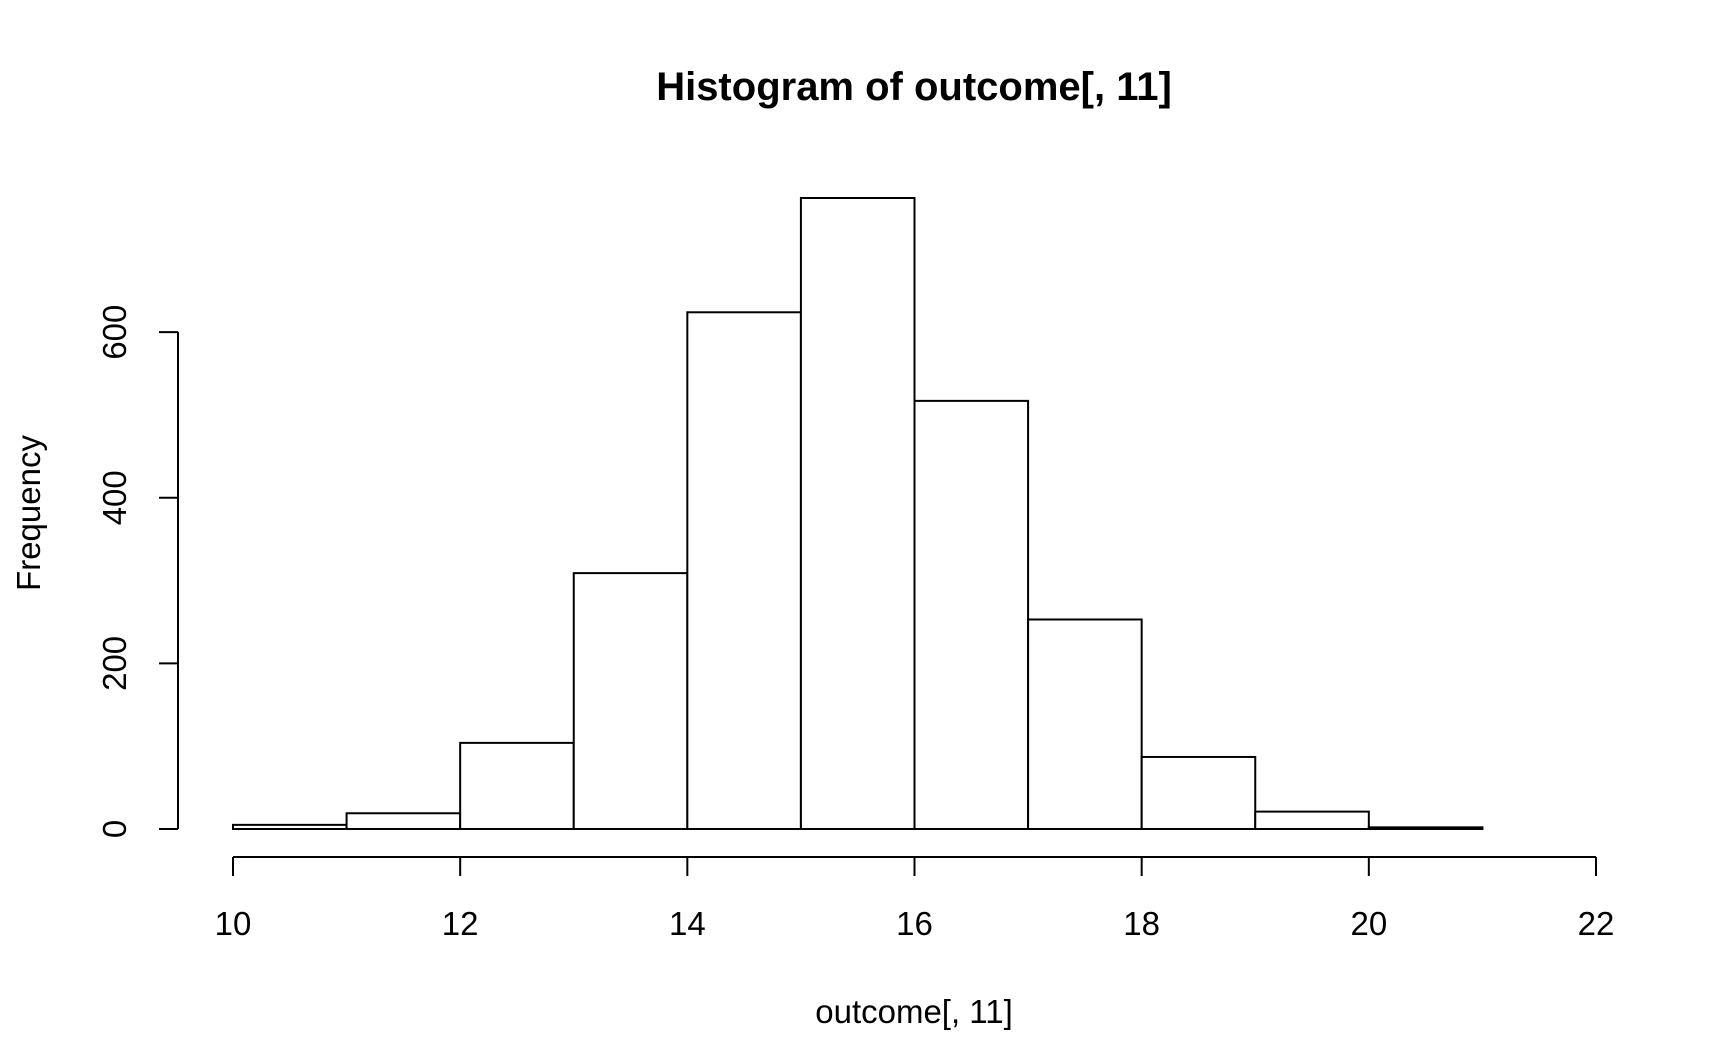  What do you see at coordinates (915, 899) in the screenshot?
I see `x-axis: 10 12 14 16 18 20 22` at bounding box center [915, 899].